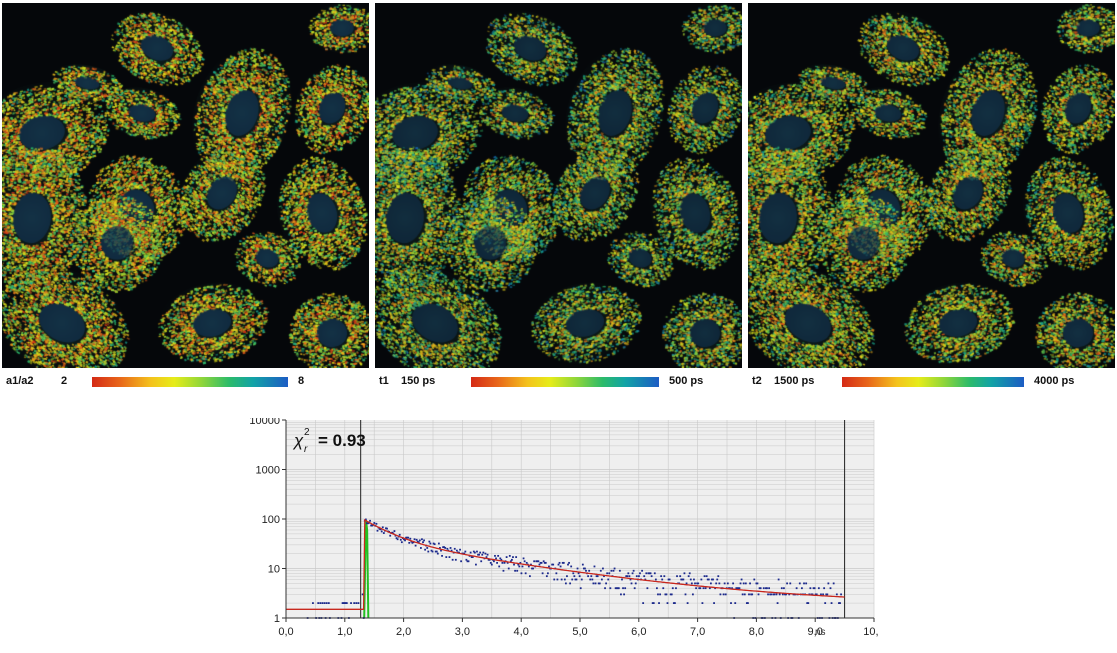 The width and height of the screenshot is (1117, 653). I want to click on x-tick-label: 7,0, so click(697, 632).